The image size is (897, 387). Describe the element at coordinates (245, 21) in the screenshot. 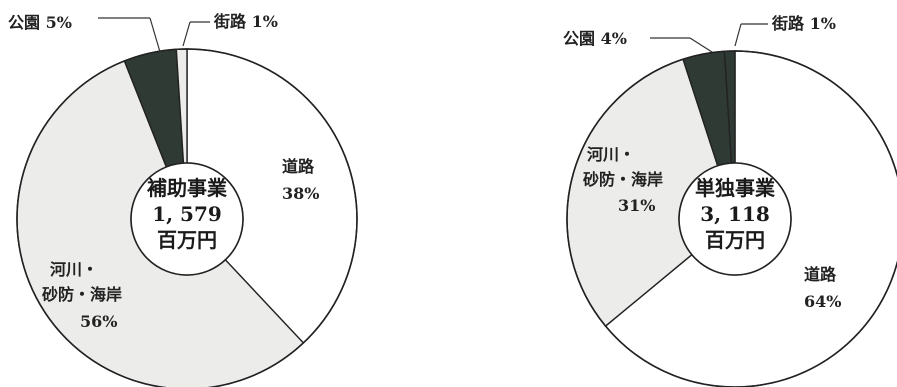

I see `left-street-label: 街路 1%` at that location.